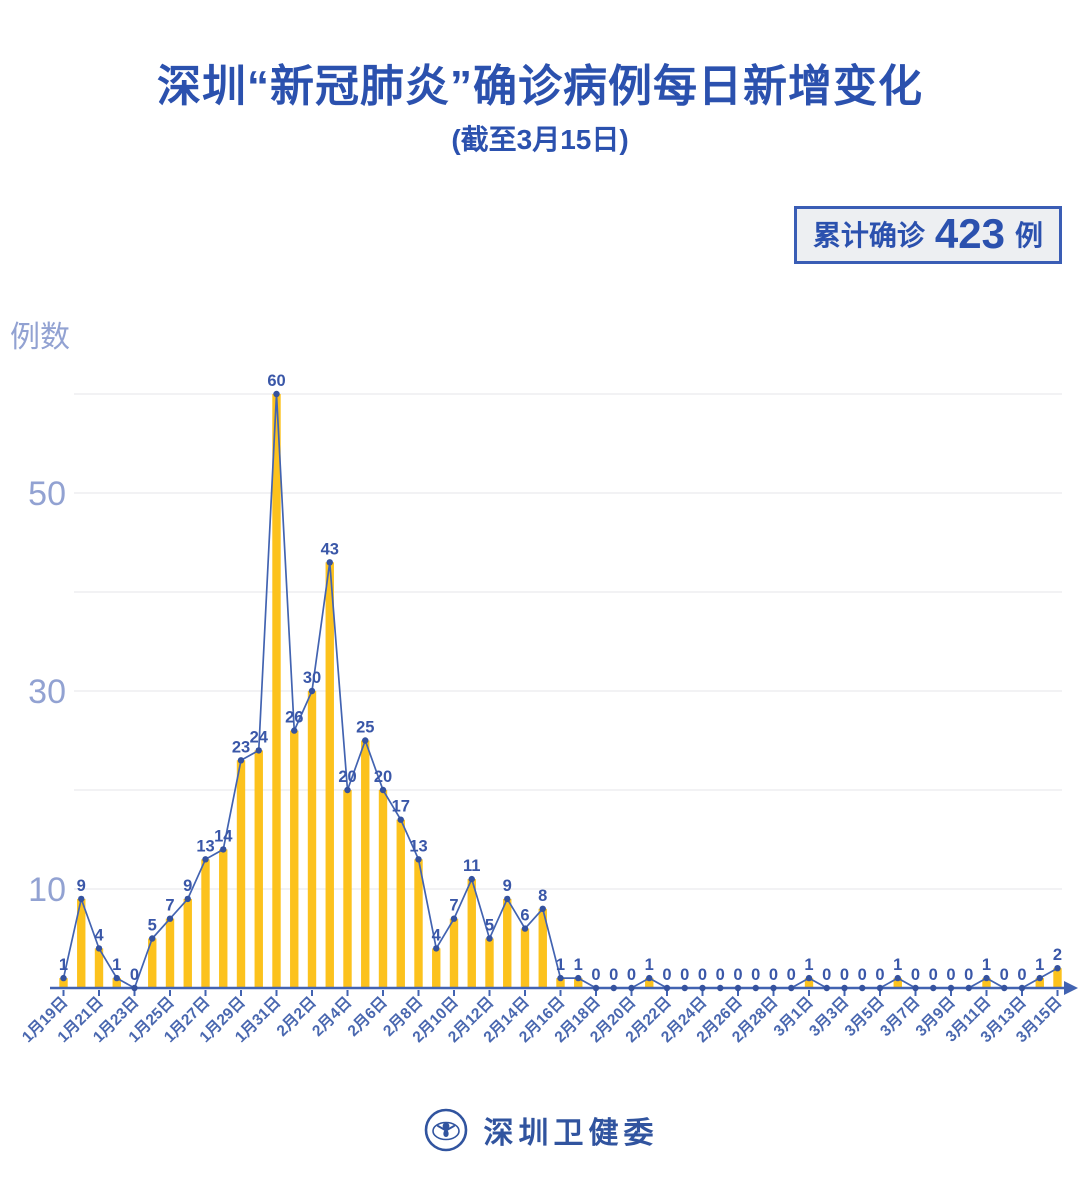 The image size is (1080, 1183). I want to click on data-label: 43, so click(330, 549).